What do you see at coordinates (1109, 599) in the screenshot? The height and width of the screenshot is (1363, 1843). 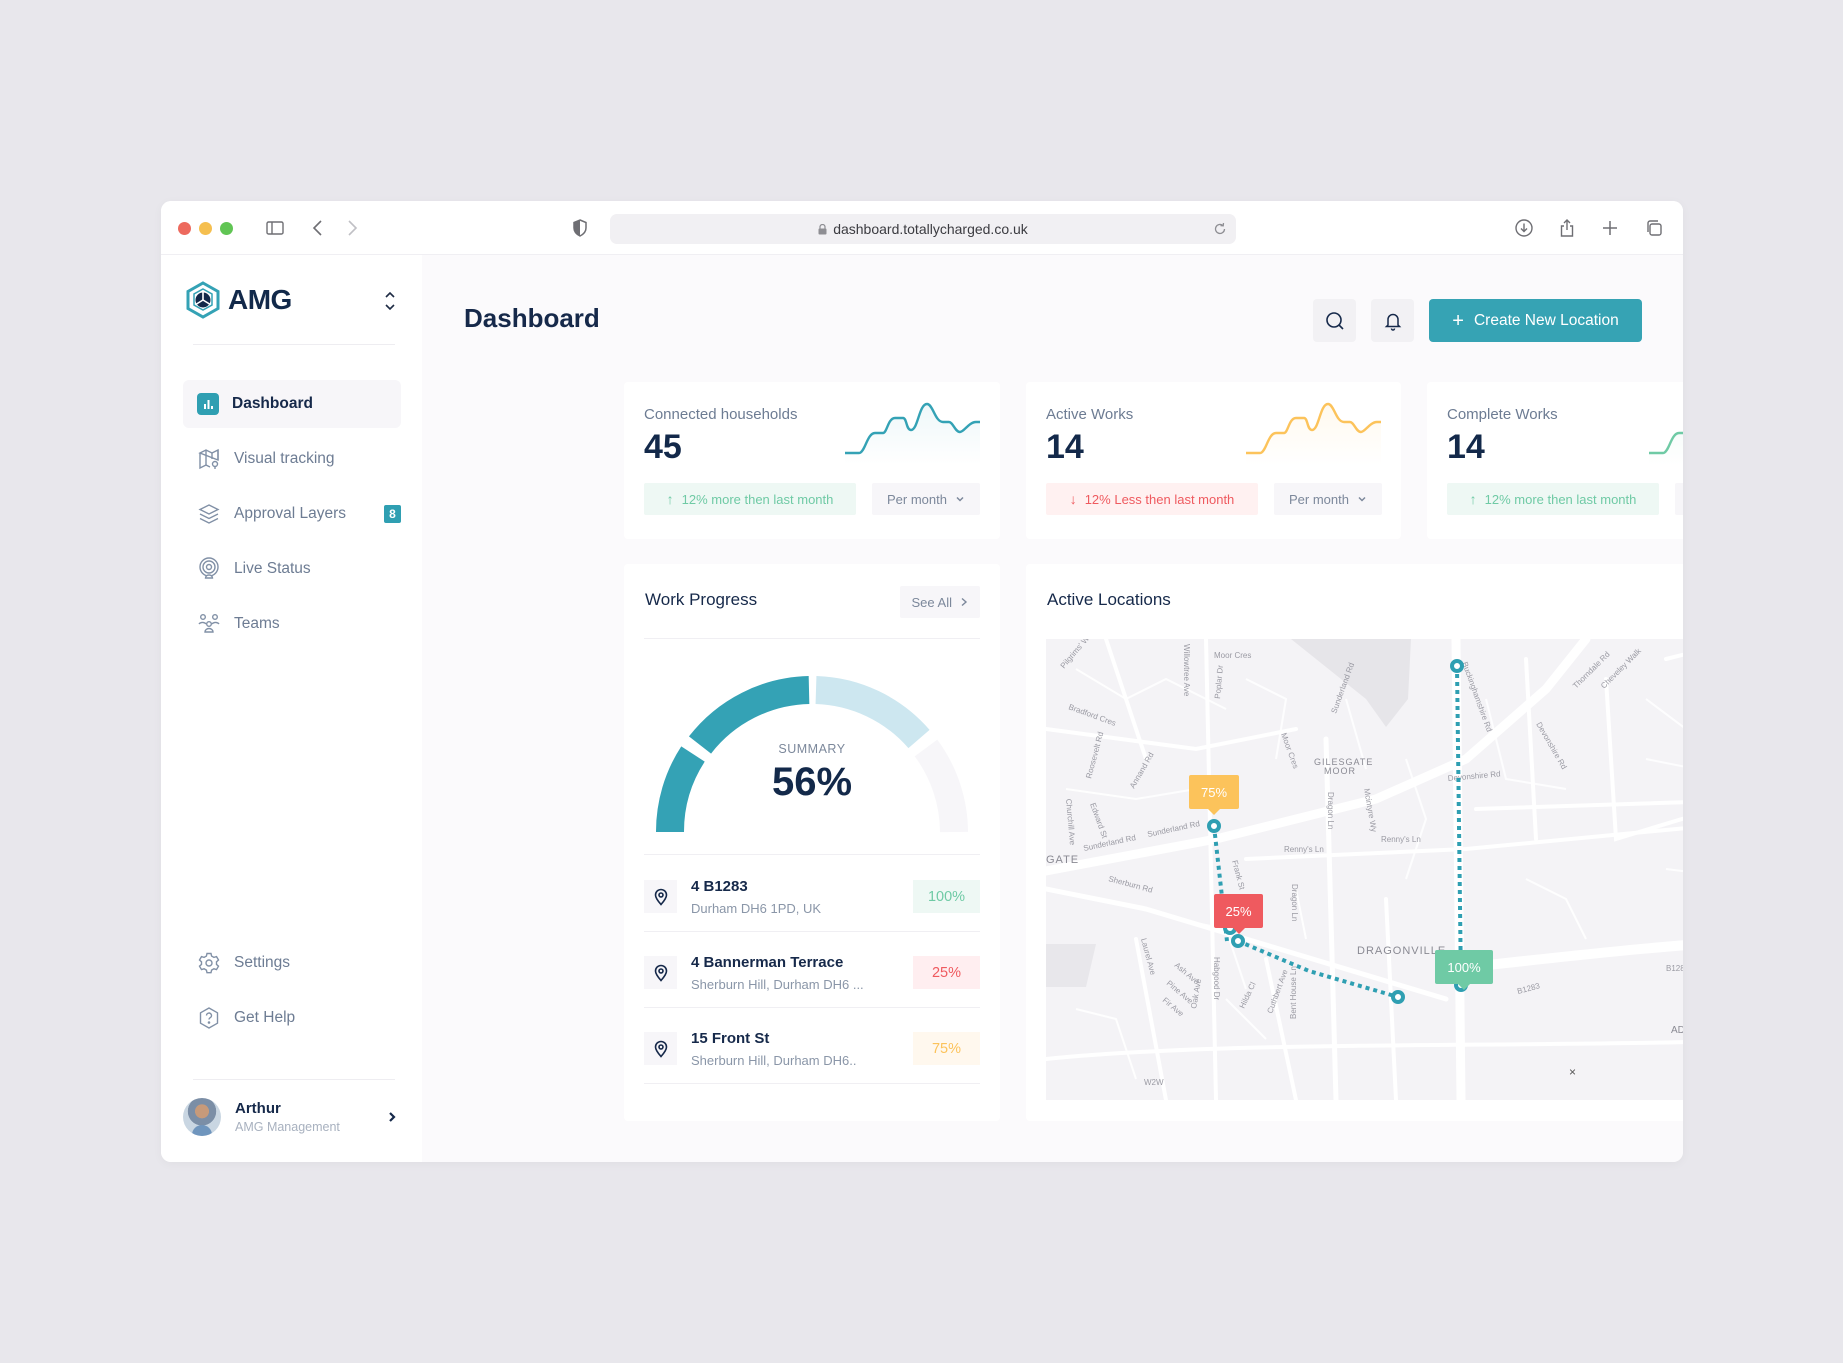 I see `card-title: Active Locations` at bounding box center [1109, 599].